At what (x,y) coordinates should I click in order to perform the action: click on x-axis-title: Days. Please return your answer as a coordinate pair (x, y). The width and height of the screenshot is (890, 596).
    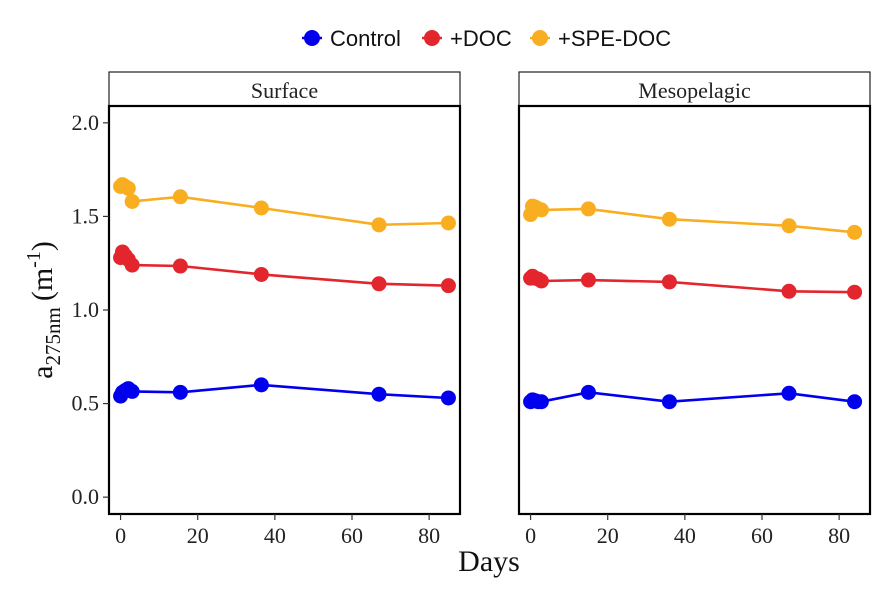
    Looking at the image, I should click on (489, 561).